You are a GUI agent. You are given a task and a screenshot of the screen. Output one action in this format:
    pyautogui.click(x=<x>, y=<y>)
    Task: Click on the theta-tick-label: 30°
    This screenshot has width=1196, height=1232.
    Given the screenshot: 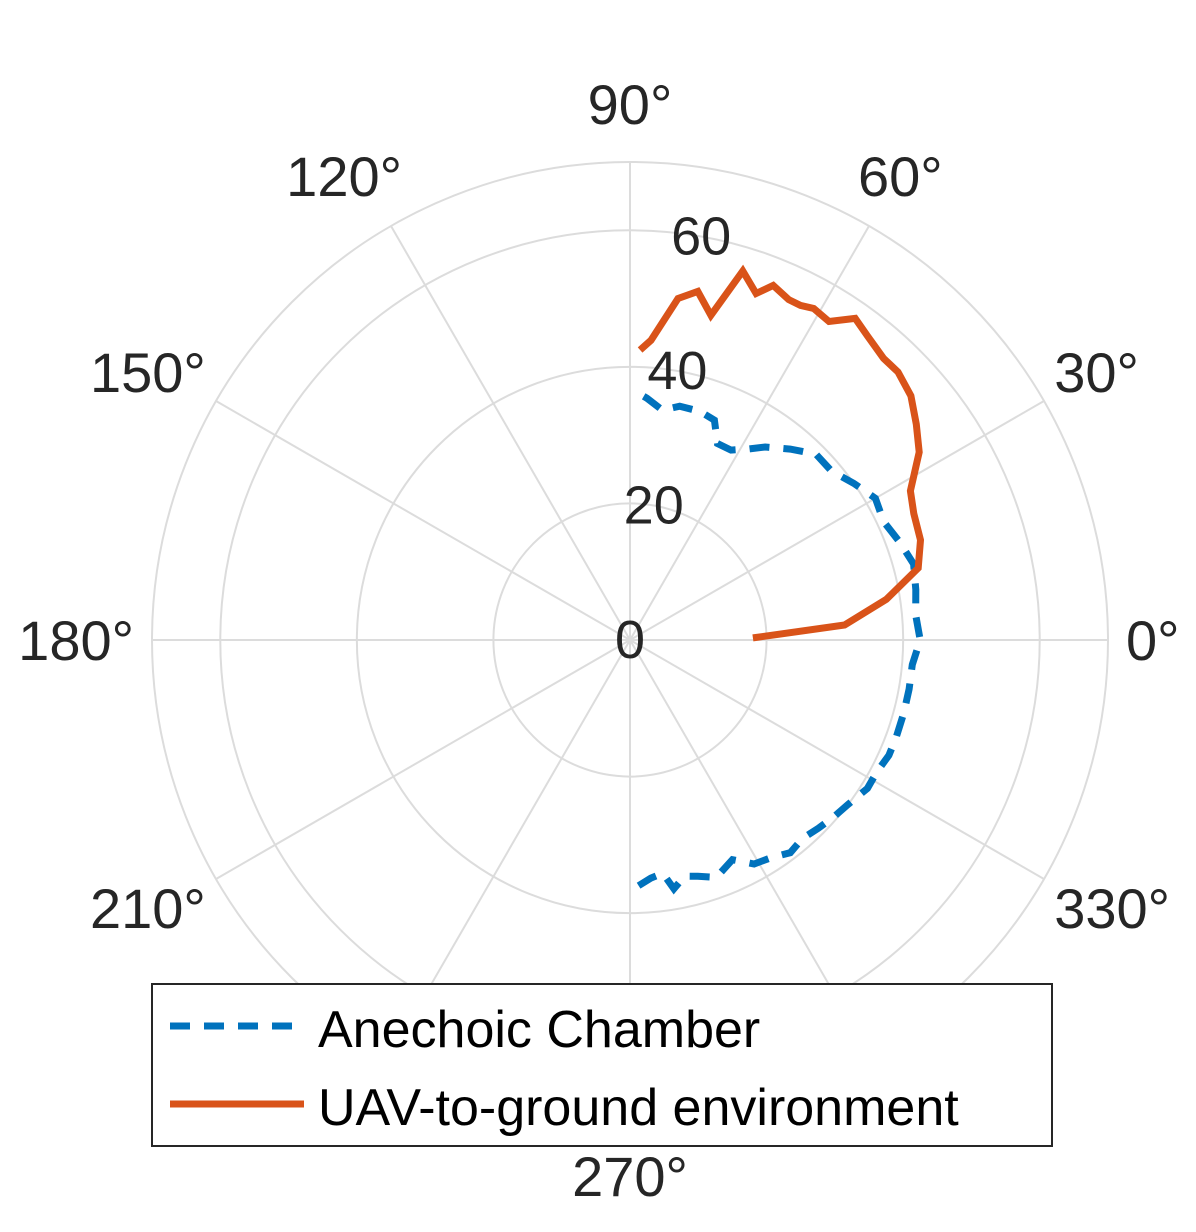 What is the action you would take?
    pyautogui.click(x=1096, y=372)
    